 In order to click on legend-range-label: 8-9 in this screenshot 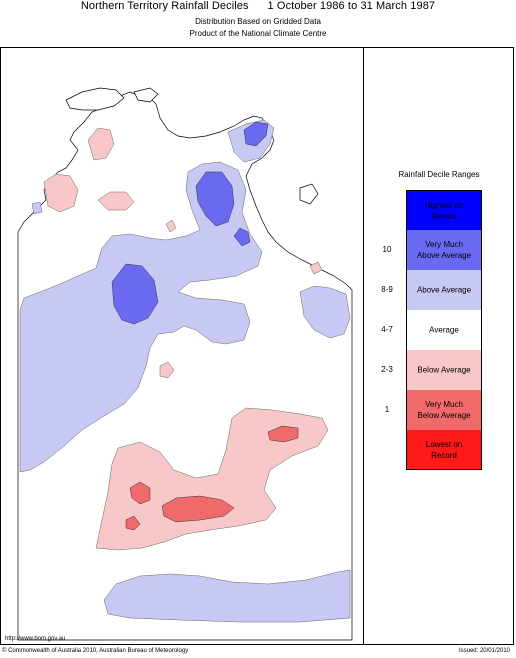, I will do `click(387, 289)`.